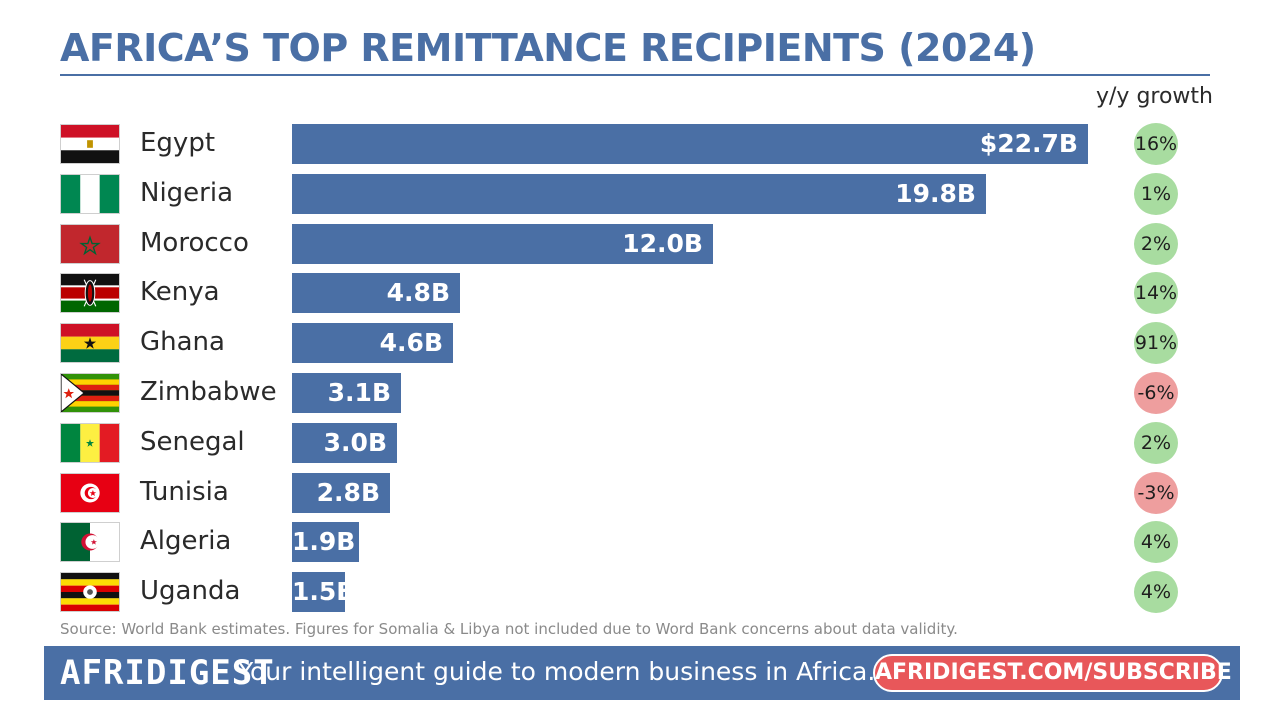 This screenshot has width=1284, height=723. I want to click on country-label: Senegal, so click(192, 441).